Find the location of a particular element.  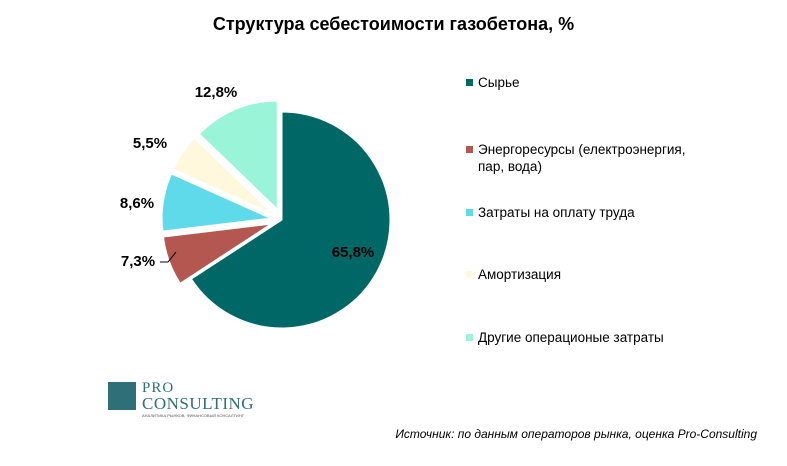

logo-emblem-icon is located at coordinates (122, 396).